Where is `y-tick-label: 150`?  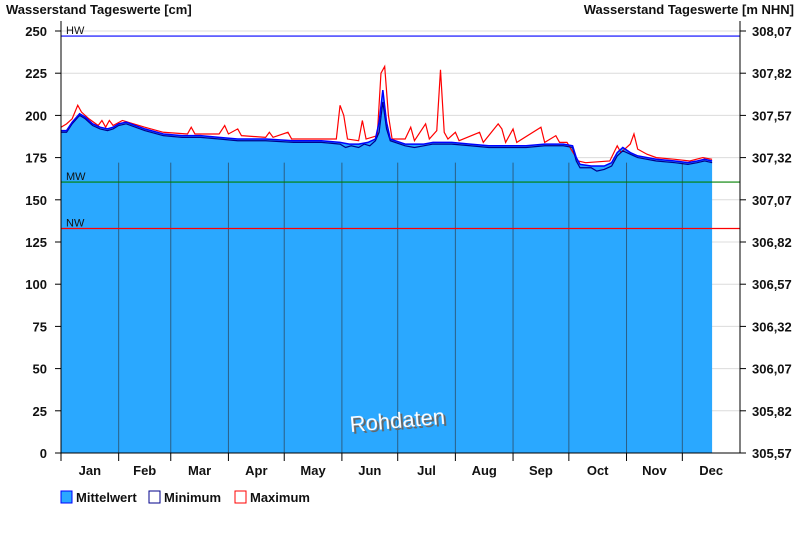
y-tick-label: 150 is located at coordinates (36, 200).